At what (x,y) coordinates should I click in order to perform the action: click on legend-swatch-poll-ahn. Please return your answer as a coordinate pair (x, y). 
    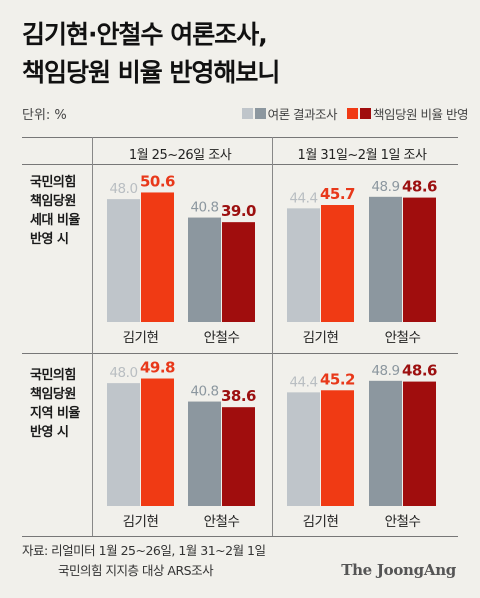
    Looking at the image, I should click on (260, 113).